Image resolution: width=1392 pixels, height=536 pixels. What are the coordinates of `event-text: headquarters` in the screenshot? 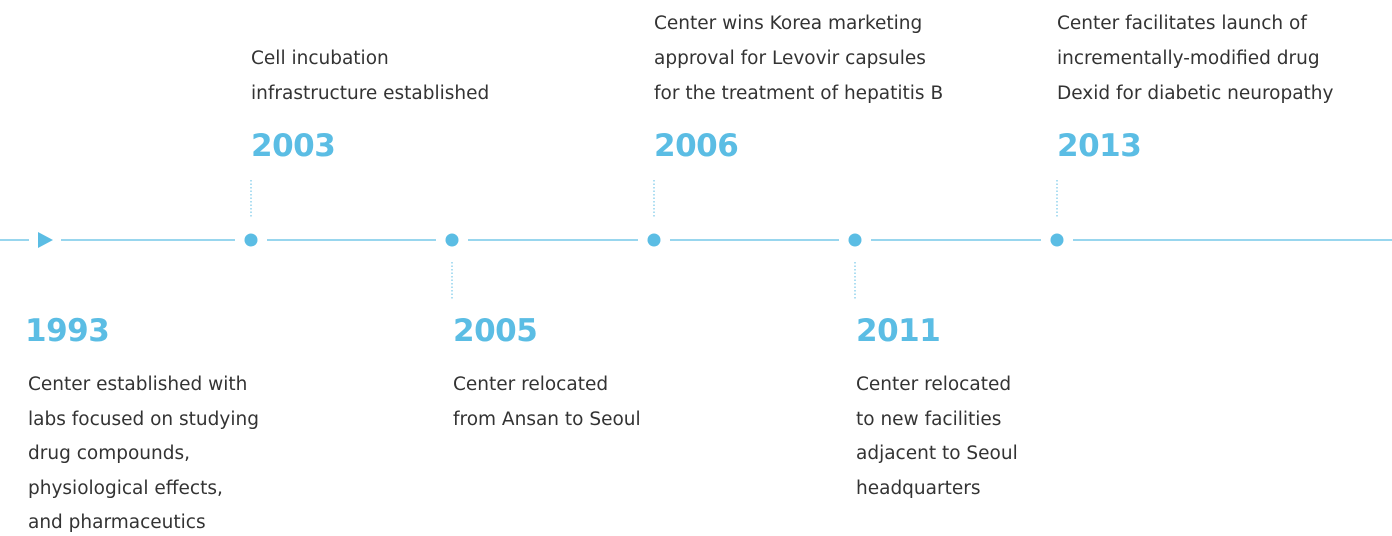 It's located at (918, 488).